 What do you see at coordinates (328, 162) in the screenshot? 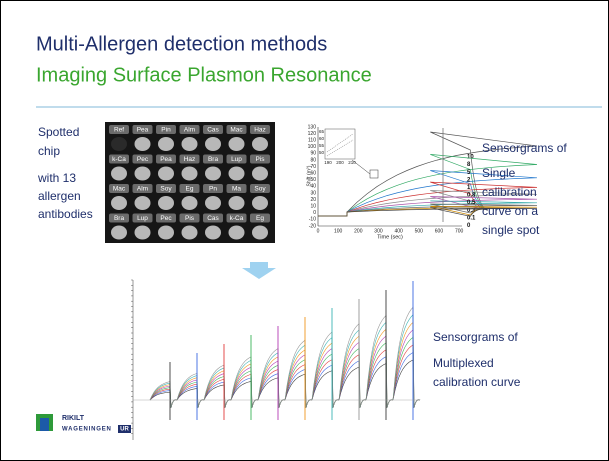
I see `inset-x-tick: 190` at bounding box center [328, 162].